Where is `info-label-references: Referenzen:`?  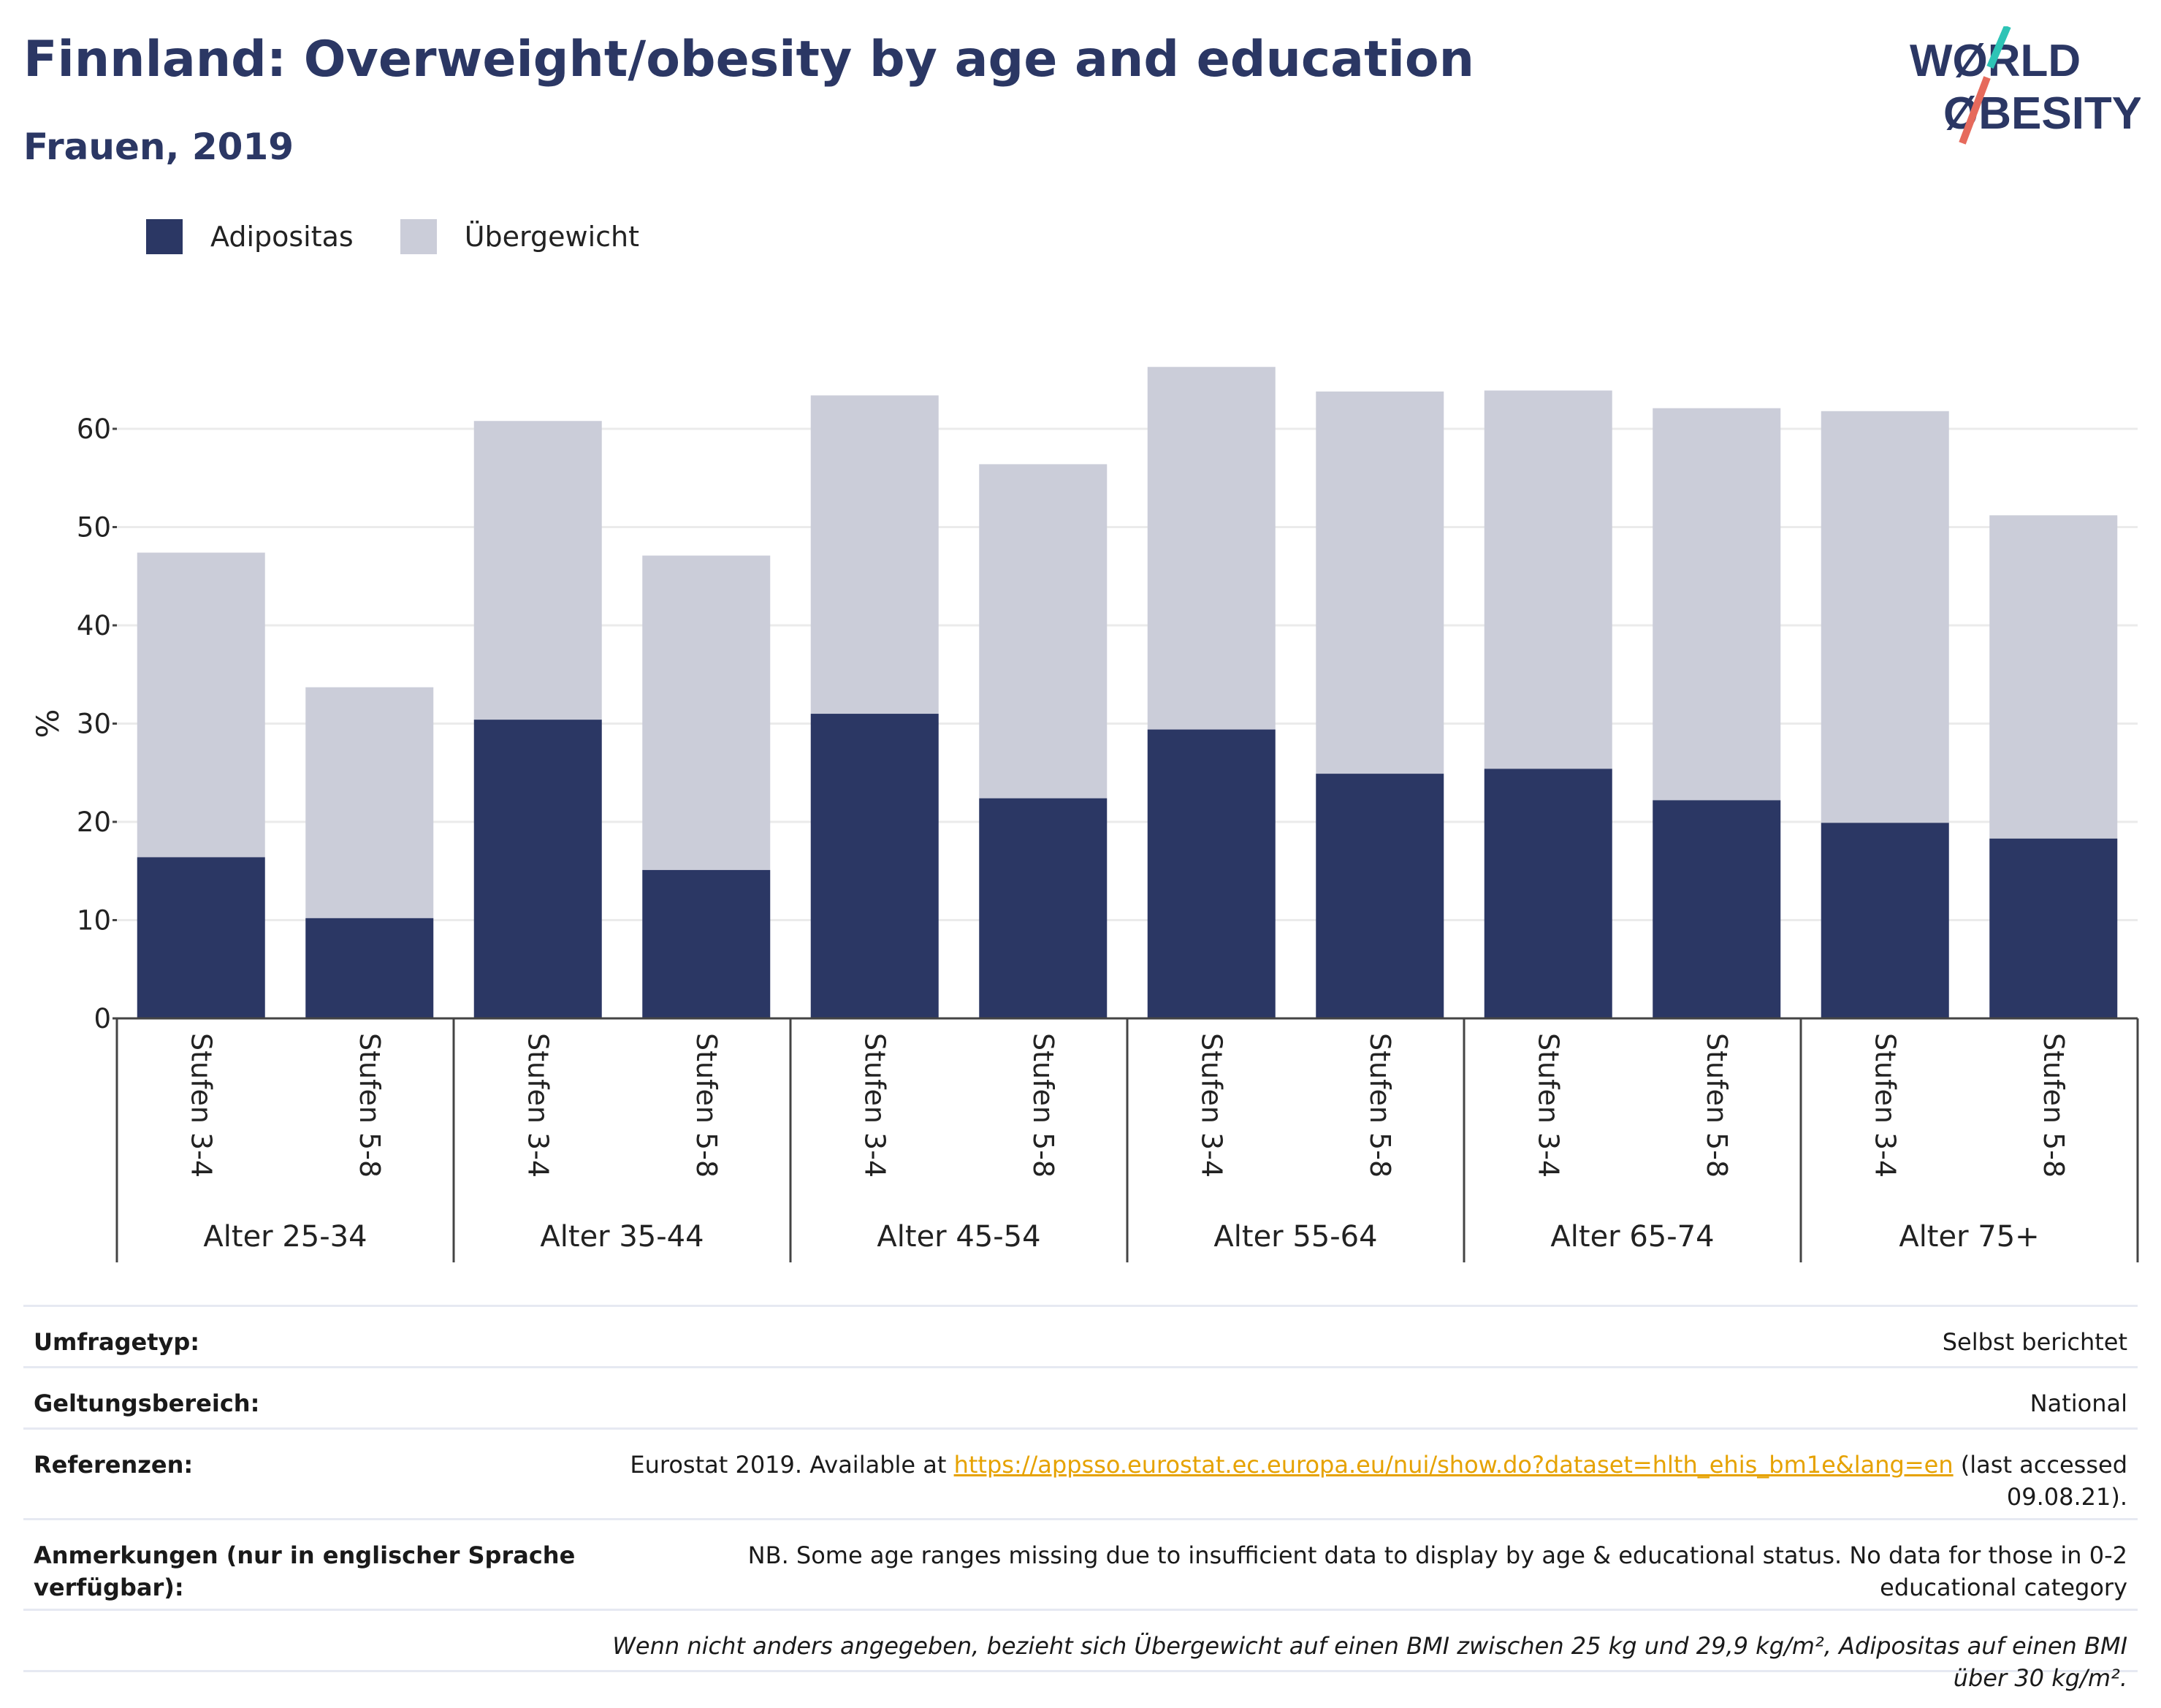 info-label-references: Referenzen: is located at coordinates (114, 1465).